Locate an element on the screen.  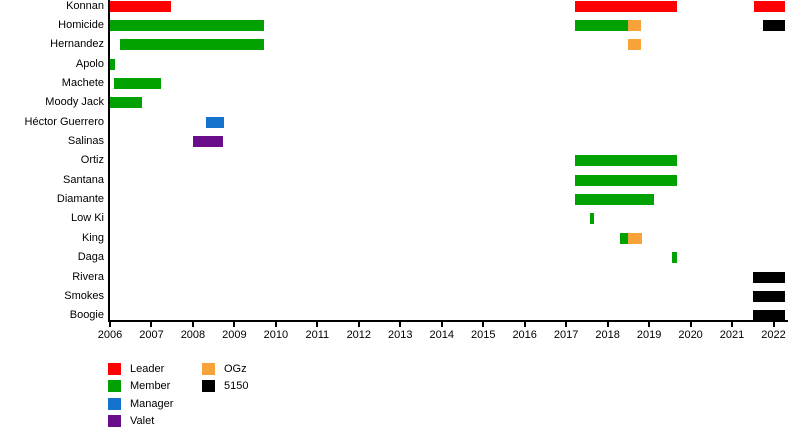
row-label: Konnan is located at coordinates (85, 6).